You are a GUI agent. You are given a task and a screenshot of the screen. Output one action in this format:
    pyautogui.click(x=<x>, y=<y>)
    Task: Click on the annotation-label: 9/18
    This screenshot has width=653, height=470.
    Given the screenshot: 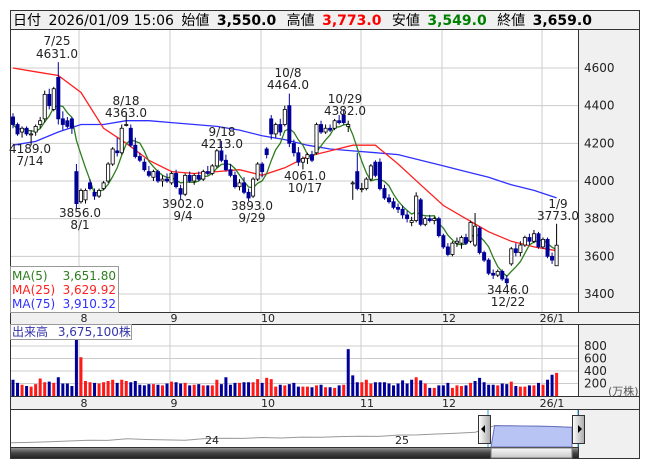 What is the action you would take?
    pyautogui.click(x=222, y=132)
    